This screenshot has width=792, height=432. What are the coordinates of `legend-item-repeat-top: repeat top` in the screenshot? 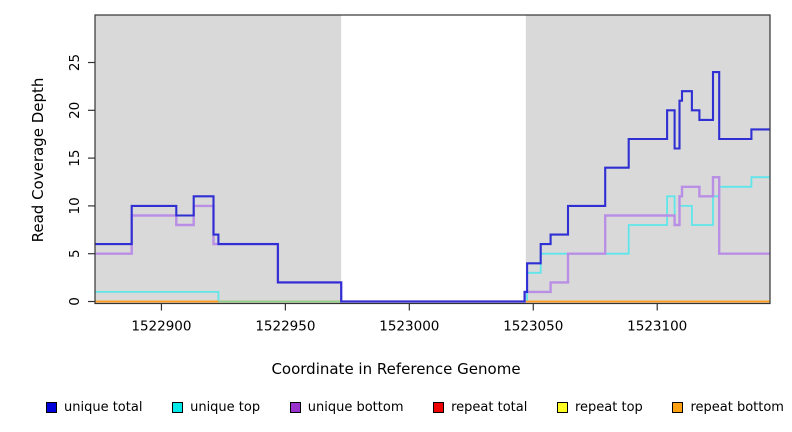 It's located at (600, 407).